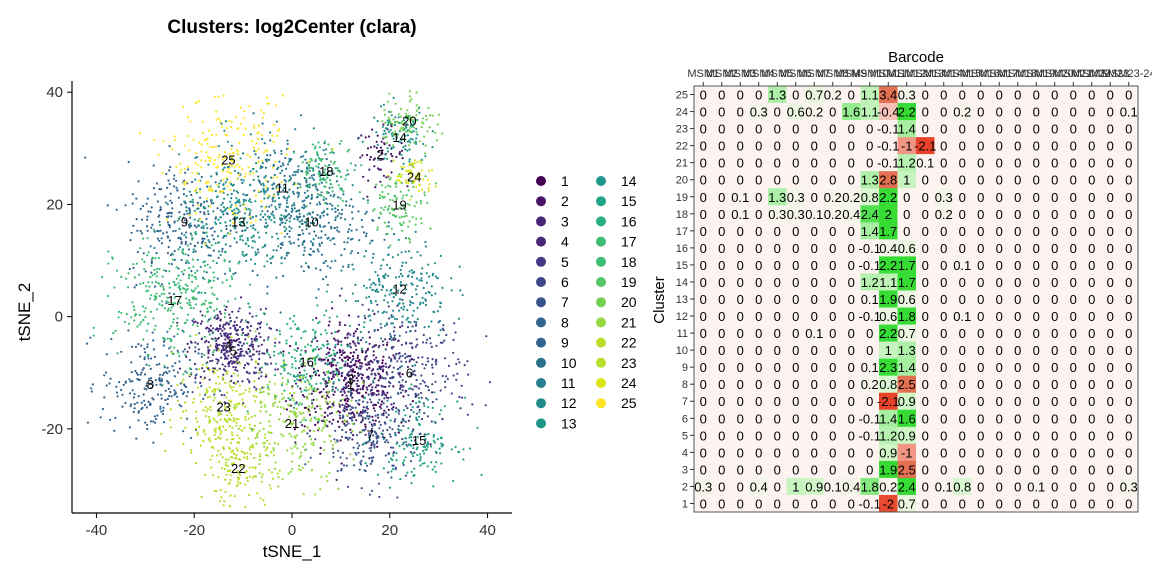 The image size is (1152, 581). I want to click on chart-title: Clusters: log2Center (clara), so click(291, 27).